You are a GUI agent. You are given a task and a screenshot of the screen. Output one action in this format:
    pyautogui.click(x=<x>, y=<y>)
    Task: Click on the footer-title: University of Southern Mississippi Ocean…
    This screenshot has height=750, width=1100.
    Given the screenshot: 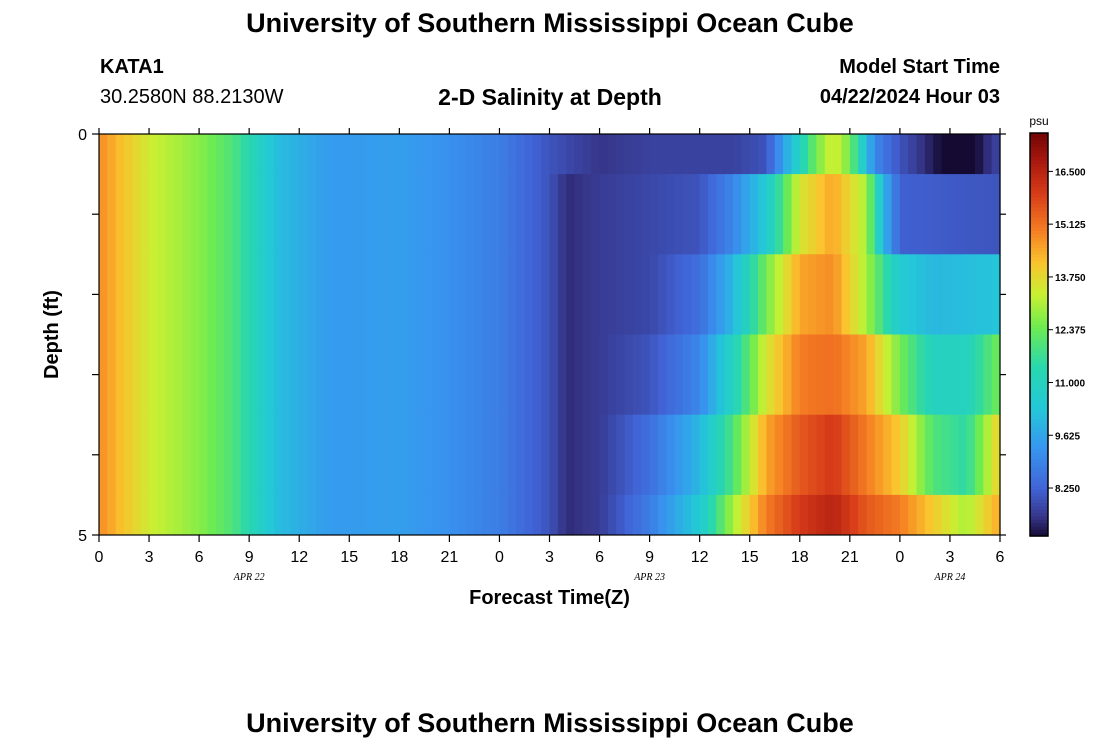 What is the action you would take?
    pyautogui.click(x=550, y=723)
    